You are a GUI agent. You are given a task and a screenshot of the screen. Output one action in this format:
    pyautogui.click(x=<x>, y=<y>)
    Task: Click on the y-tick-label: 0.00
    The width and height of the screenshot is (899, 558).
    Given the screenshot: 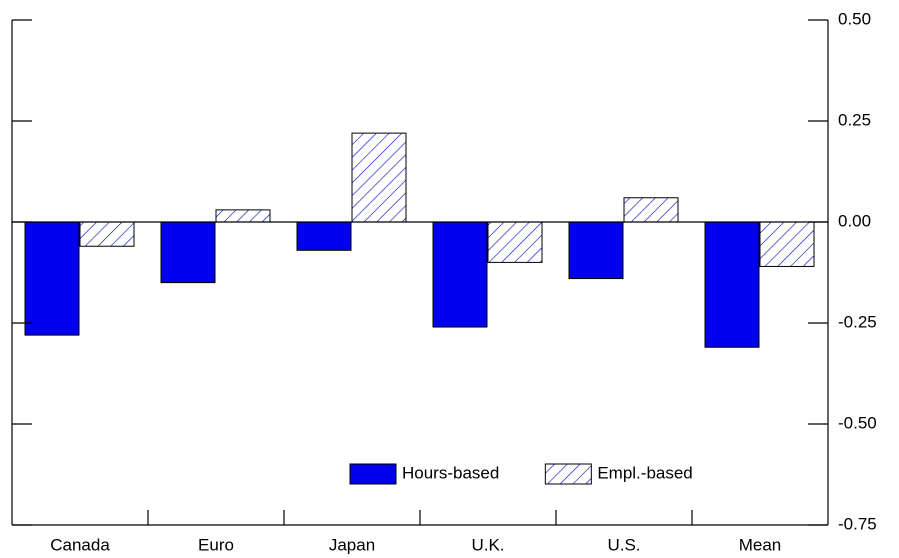 What is the action you would take?
    pyautogui.click(x=854, y=220)
    